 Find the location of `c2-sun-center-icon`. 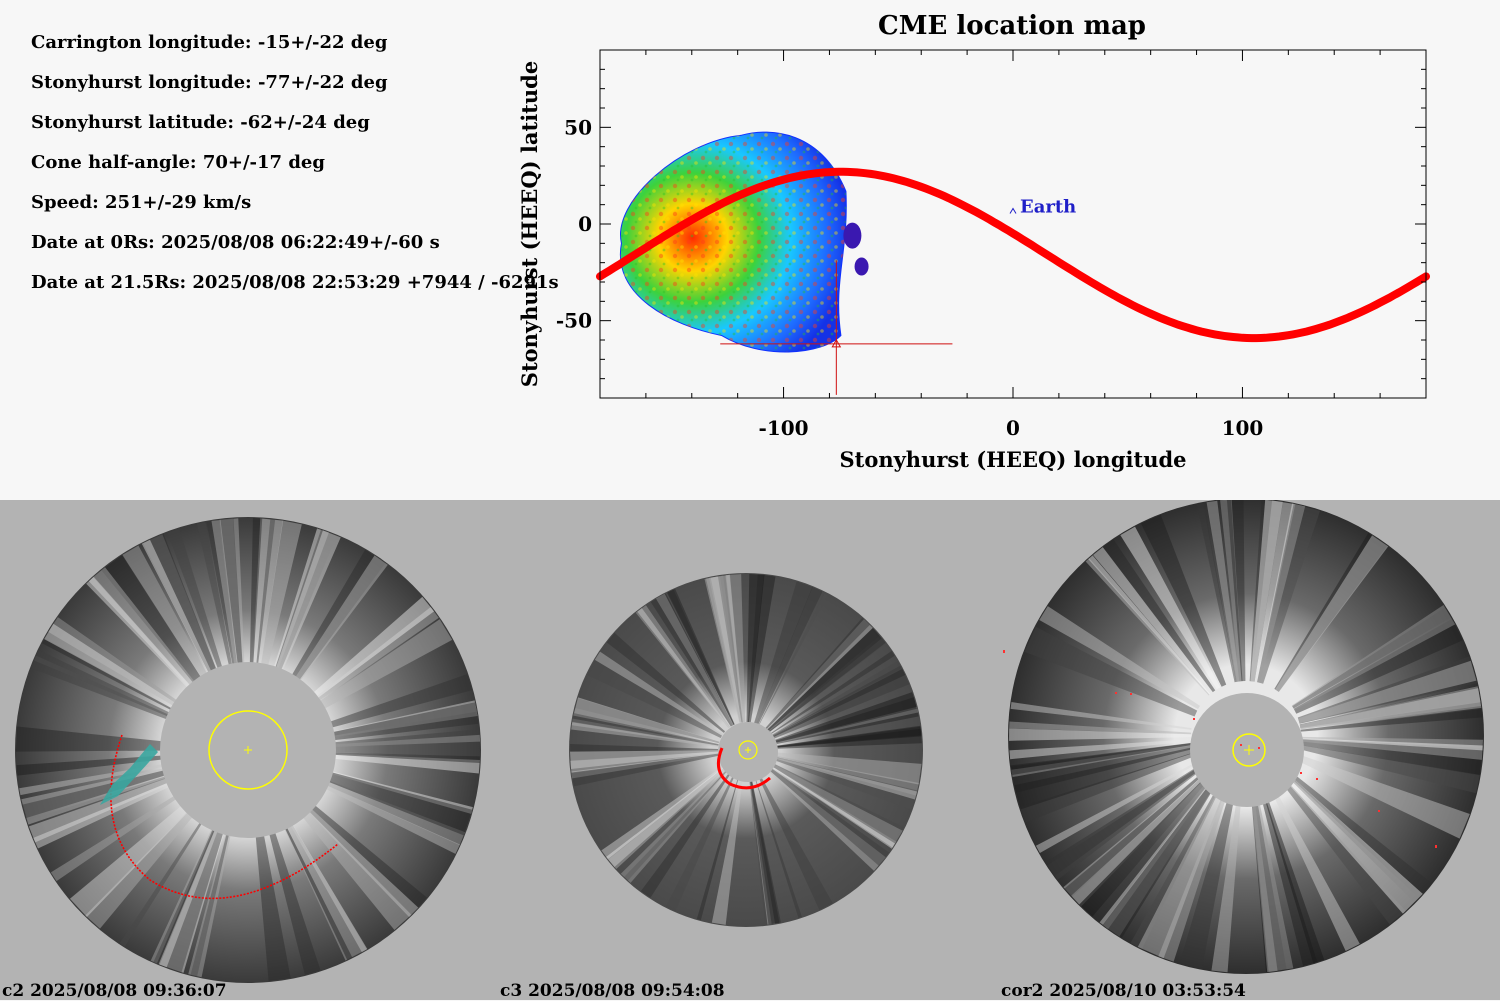

c2-sun-center-icon is located at coordinates (248, 750).